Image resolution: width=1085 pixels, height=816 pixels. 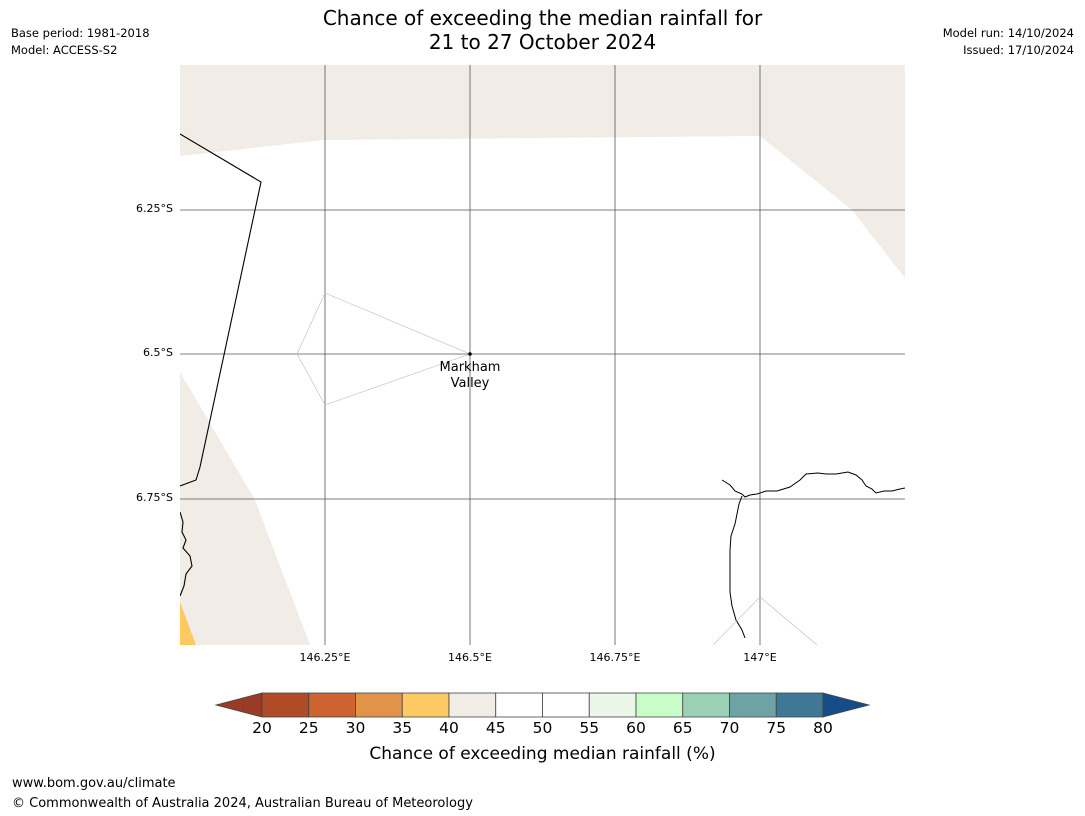 I want to click on colorbar, so click(x=542, y=705).